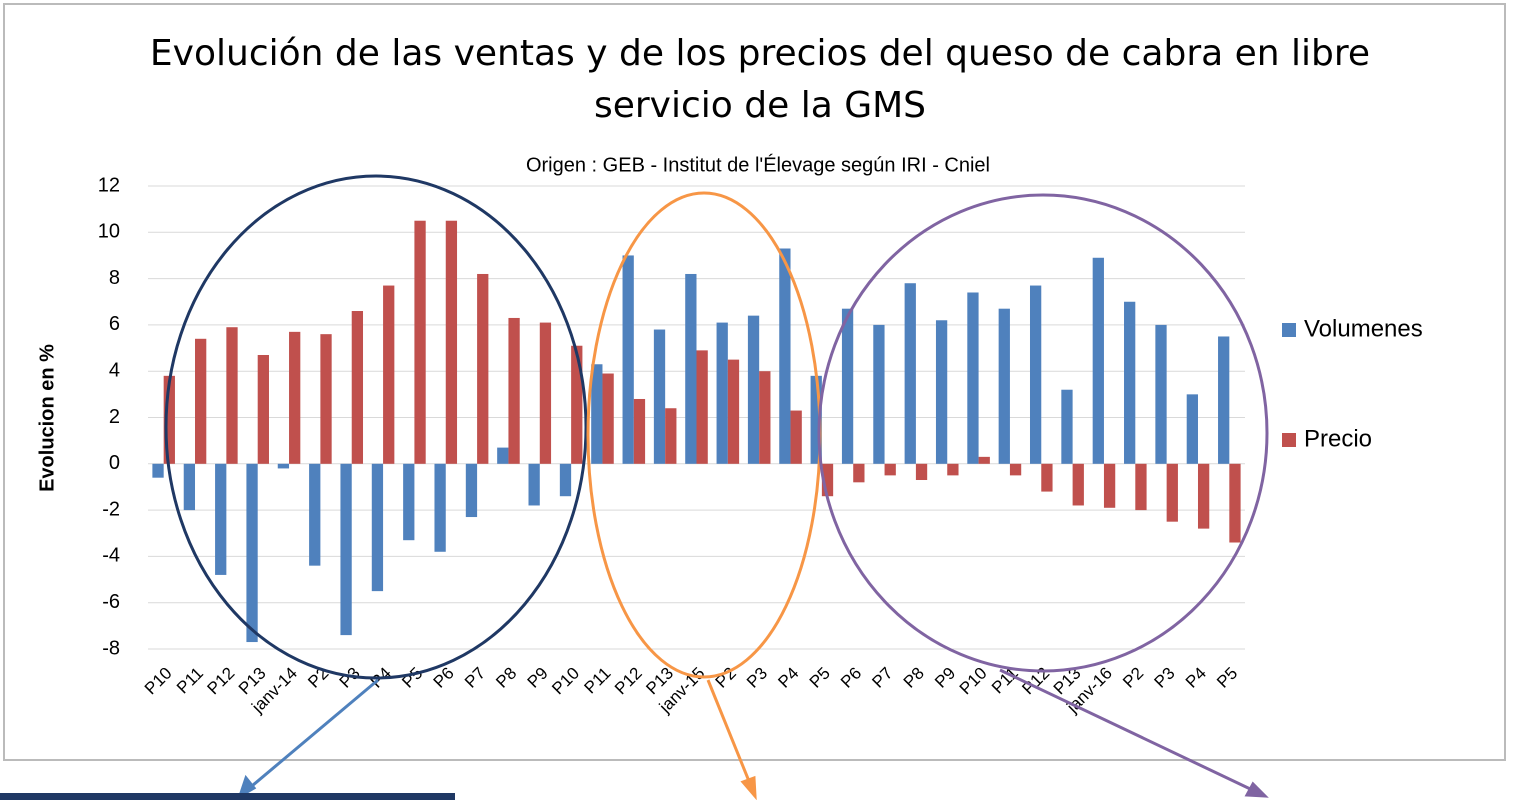 Image resolution: width=1513 pixels, height=800 pixels. I want to click on y-tick-label: -2, so click(111, 509).